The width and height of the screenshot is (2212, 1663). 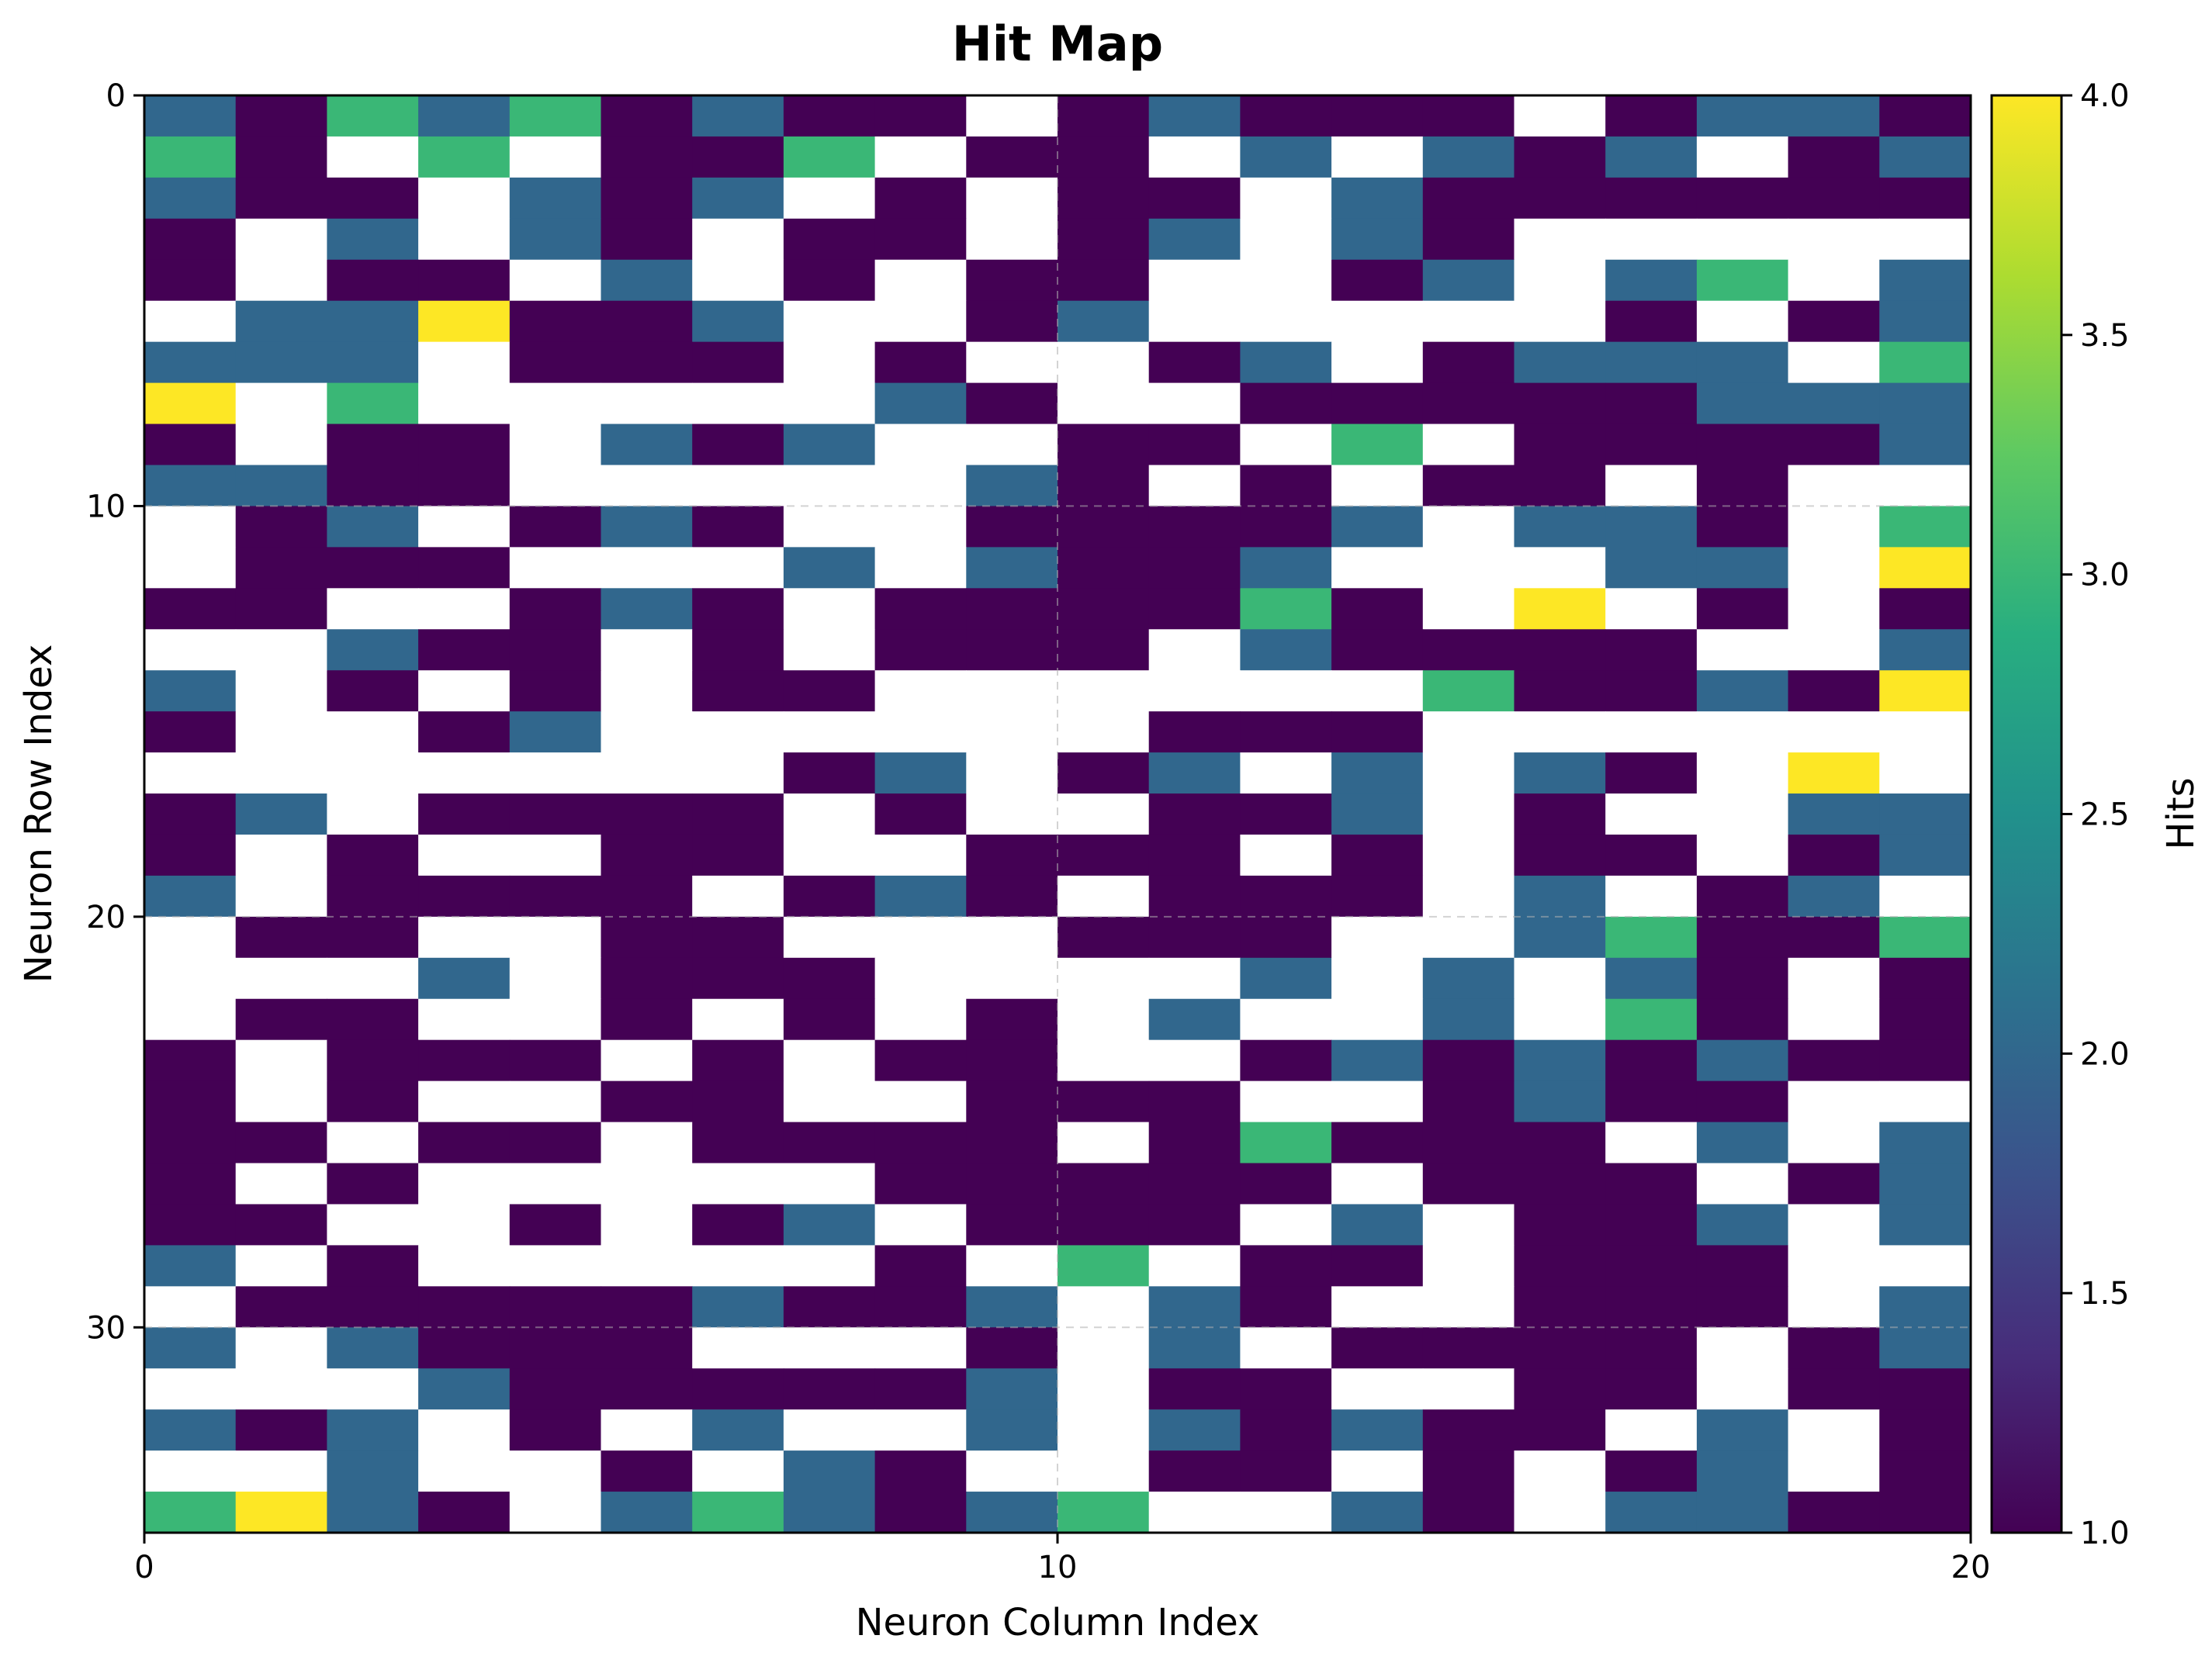 I want to click on colorbar-tick-label: 2.0, so click(x=2105, y=1054).